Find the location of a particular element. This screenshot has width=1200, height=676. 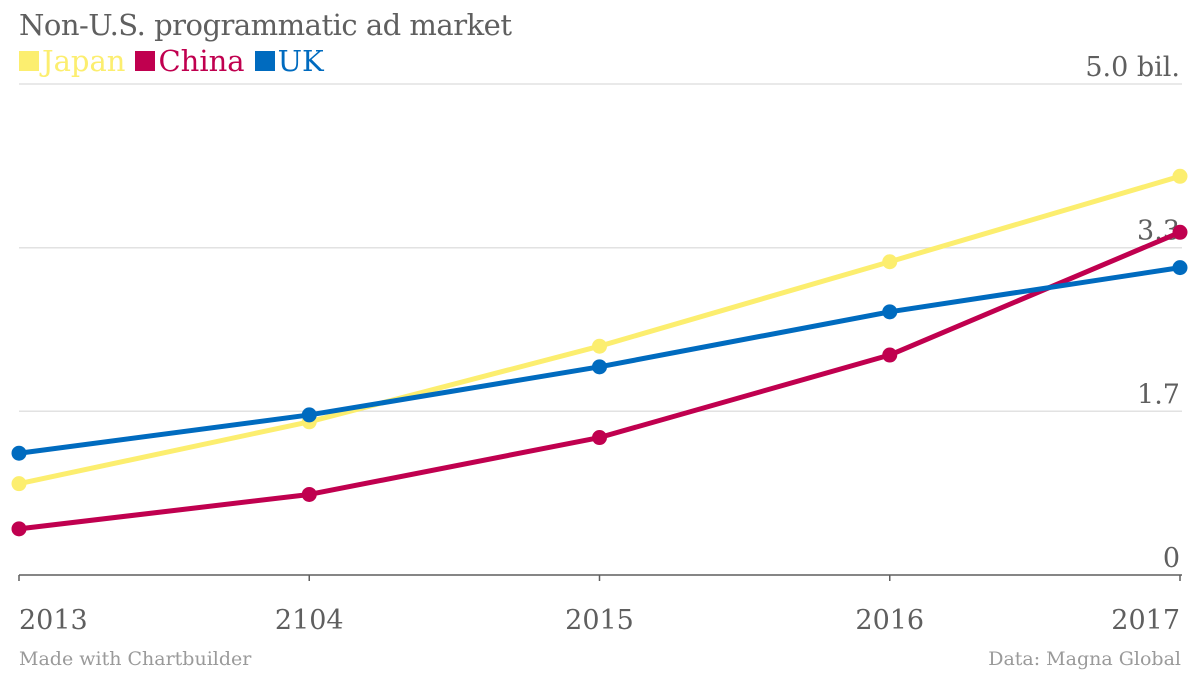

chart-title: Non-U.S. programmatic ad market is located at coordinates (265, 25).